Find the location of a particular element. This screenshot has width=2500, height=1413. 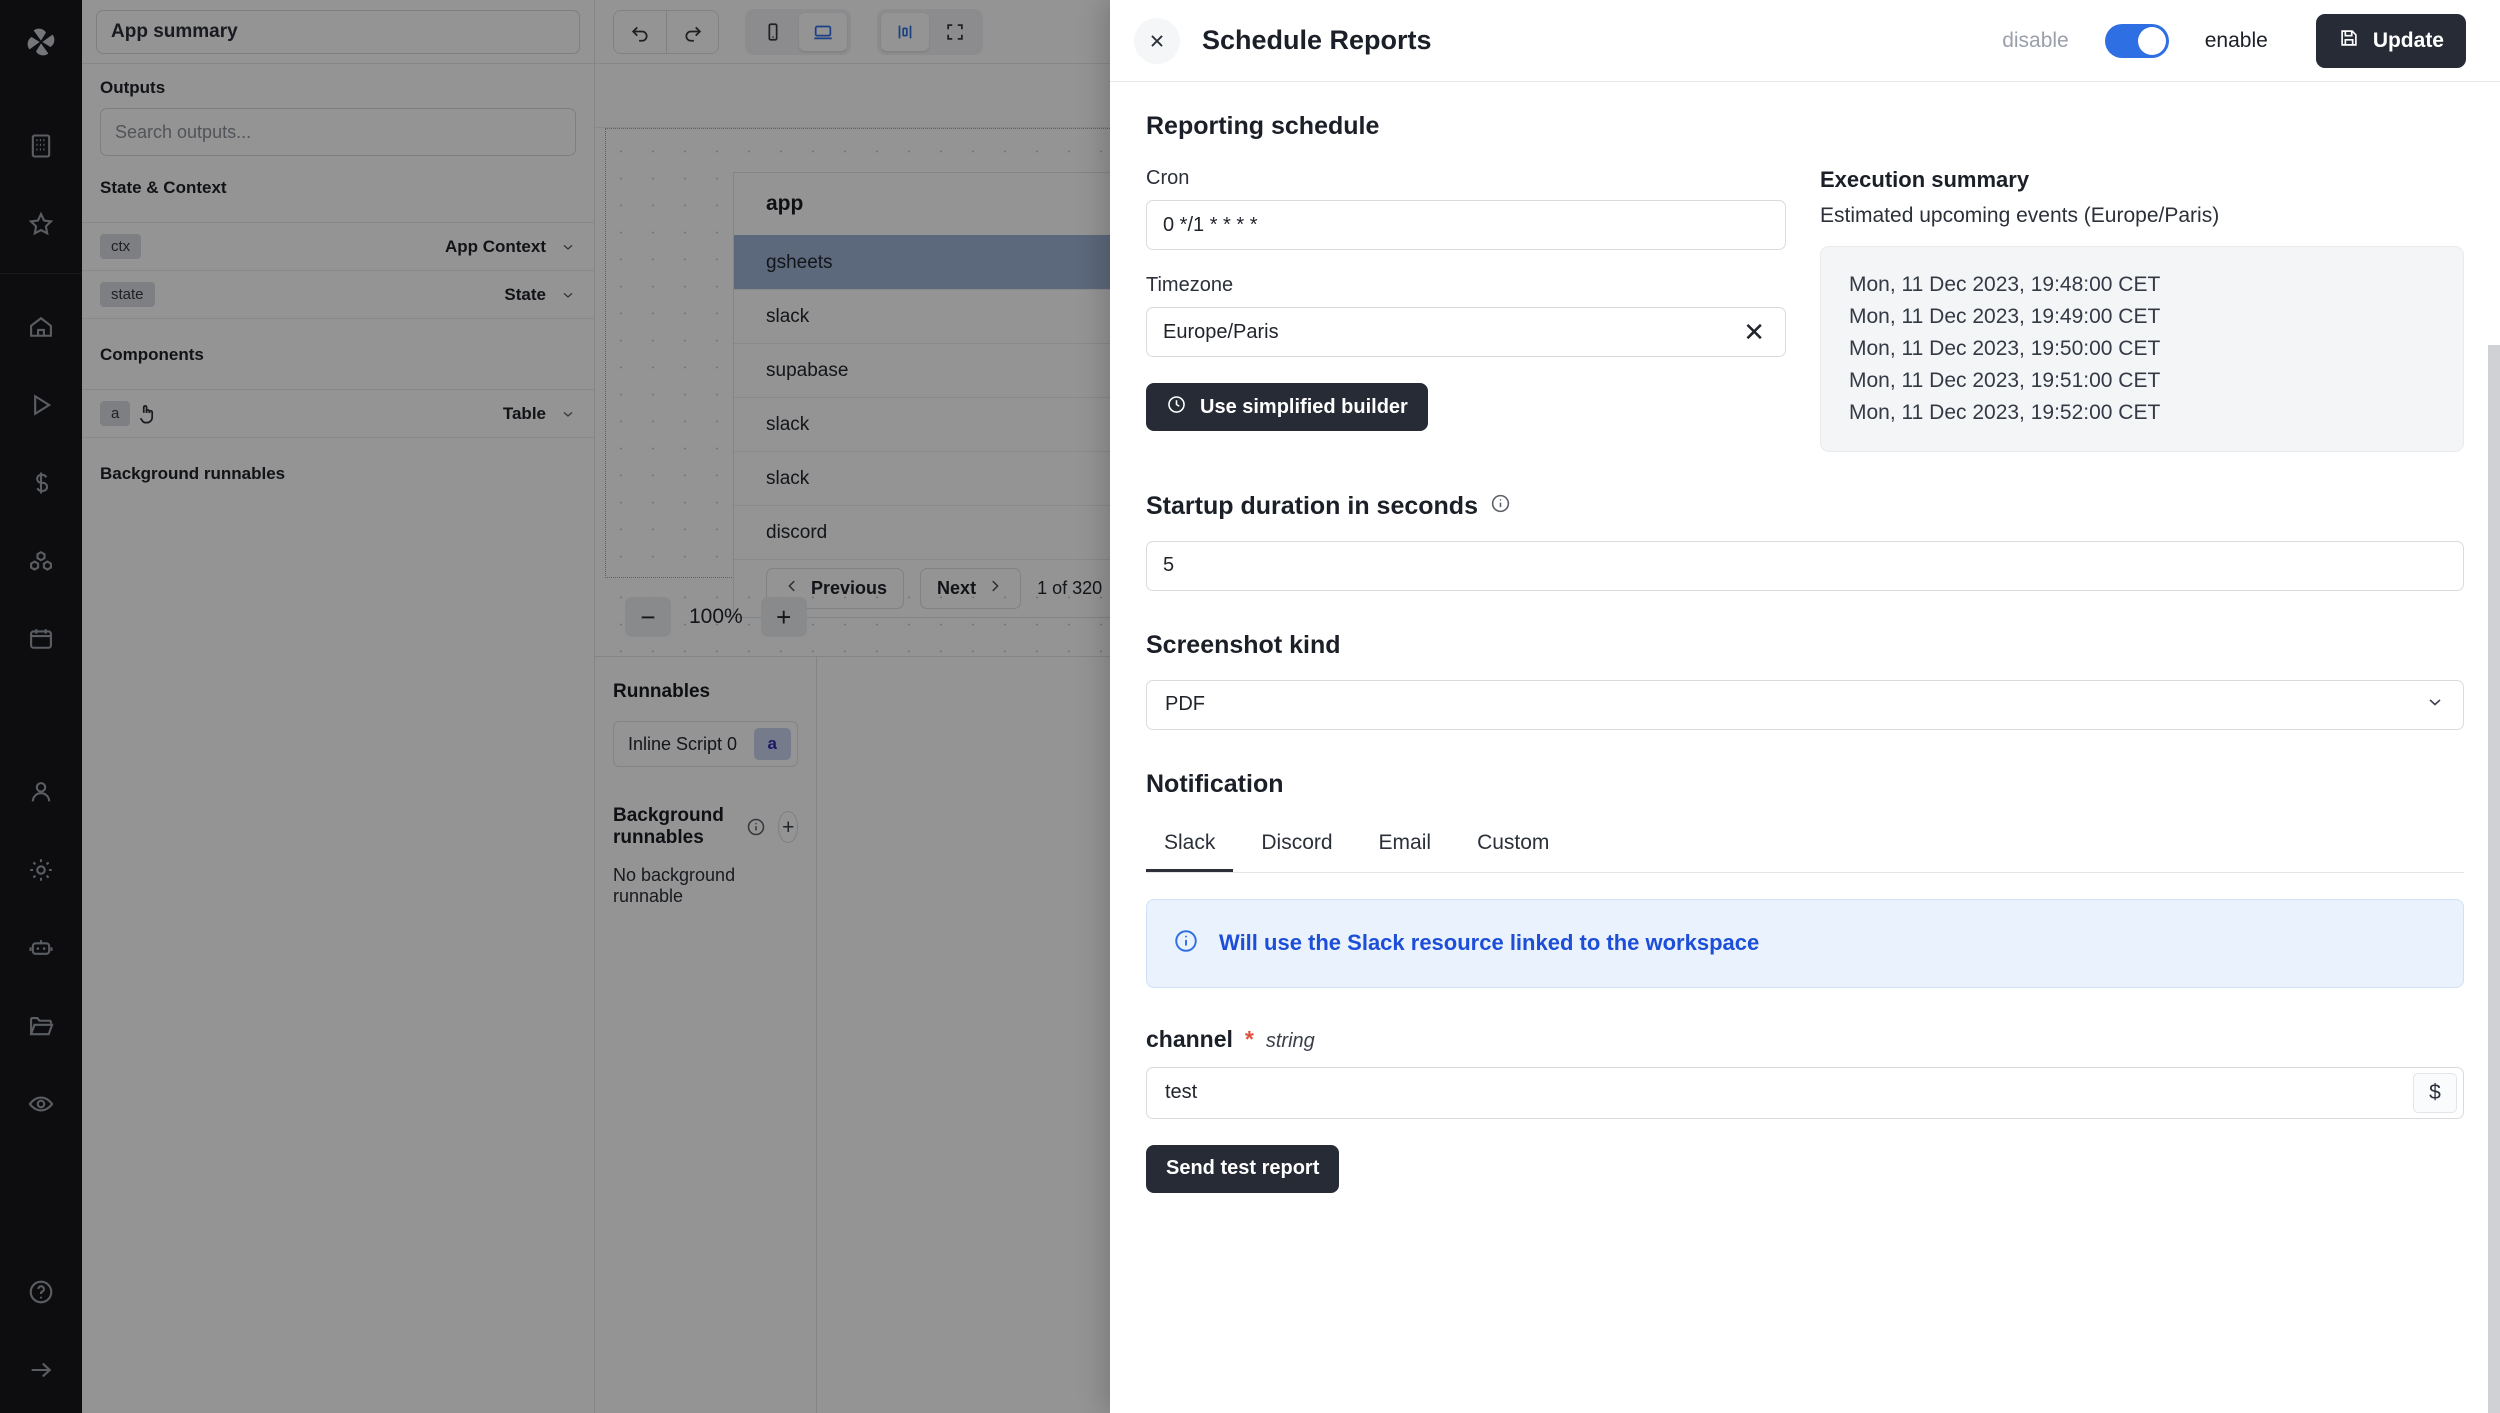

windmill-logo-icon is located at coordinates (41, 44).